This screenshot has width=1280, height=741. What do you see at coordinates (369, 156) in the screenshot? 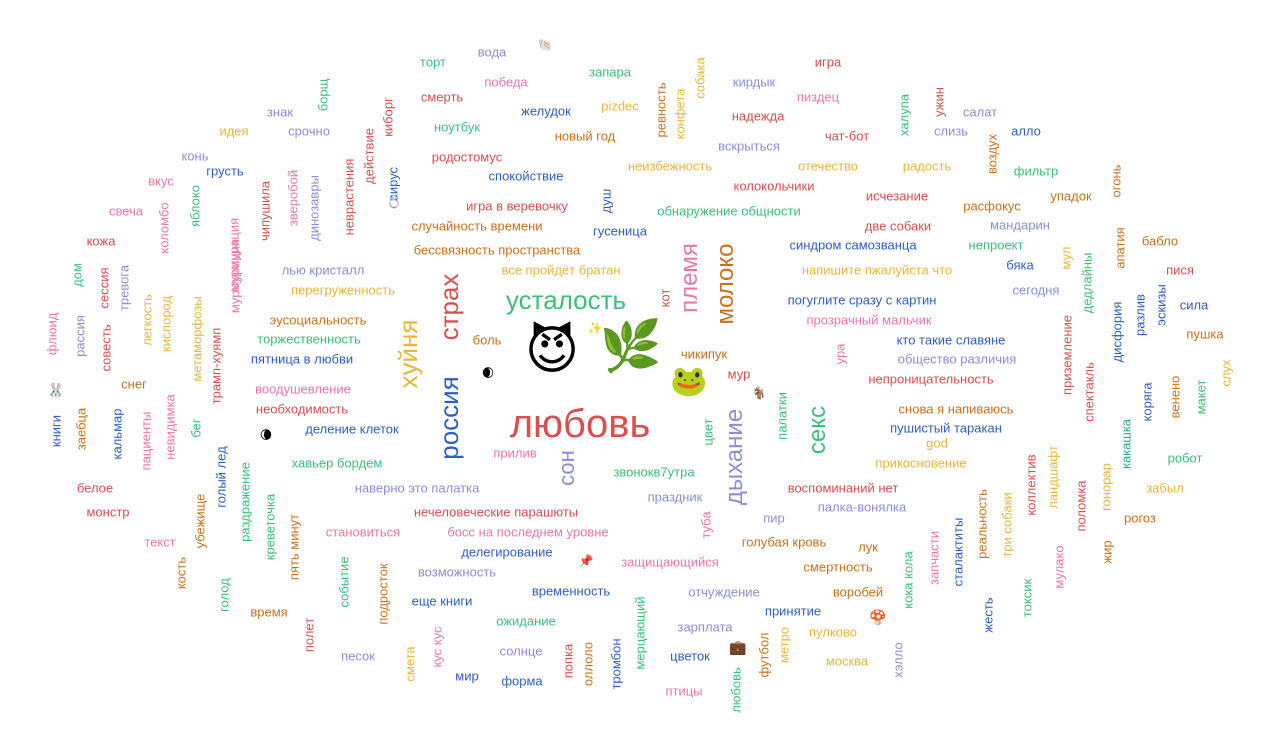
I see `cloud-word: действие` at bounding box center [369, 156].